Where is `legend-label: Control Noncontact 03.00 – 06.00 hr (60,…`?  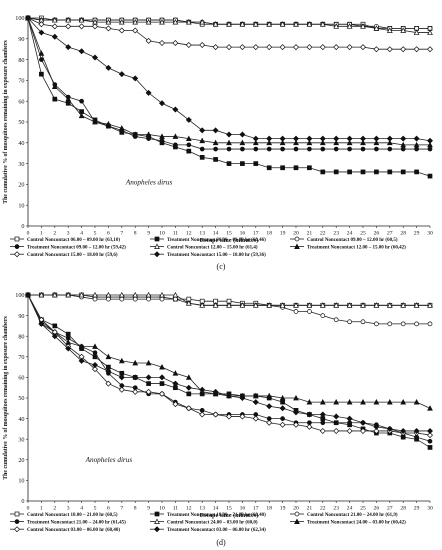
legend-label: Control Noncontact 03.00 – 06.00 hr (60,… is located at coordinates (73, 530).